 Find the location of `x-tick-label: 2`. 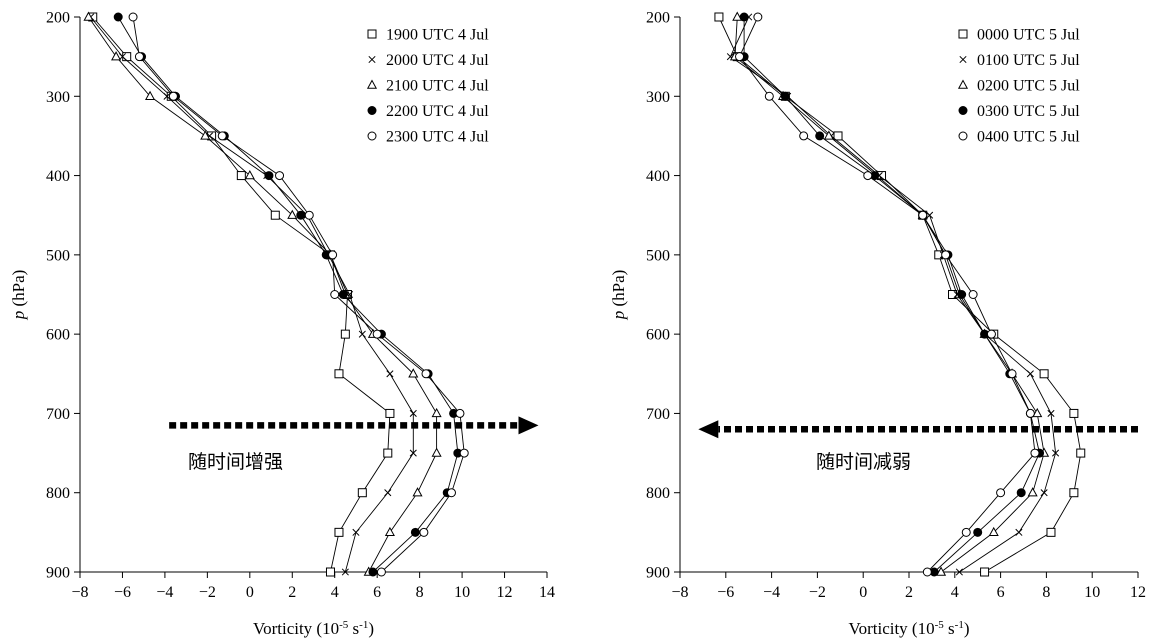

x-tick-label: 2 is located at coordinates (909, 592).